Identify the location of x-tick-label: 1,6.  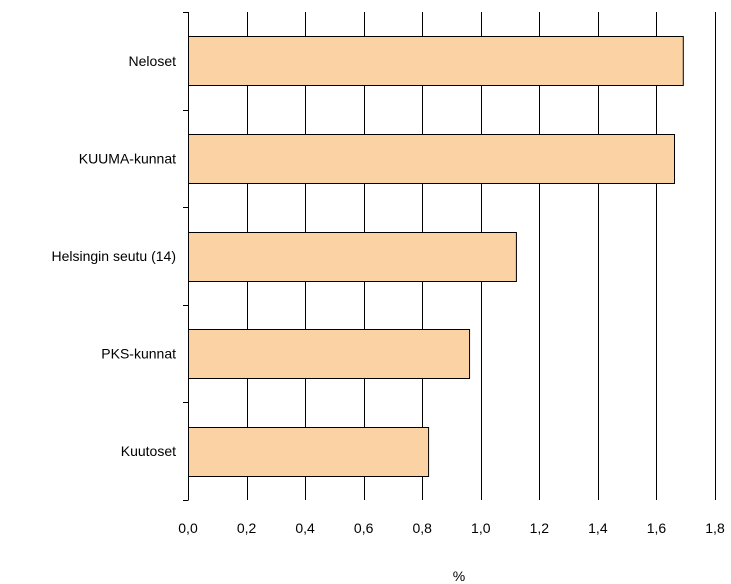
(657, 528).